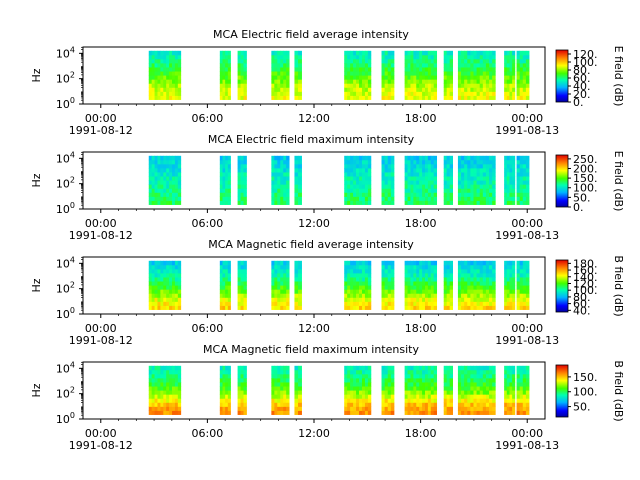  What do you see at coordinates (618, 181) in the screenshot?
I see `colorbar-label: E field (dB)` at bounding box center [618, 181].